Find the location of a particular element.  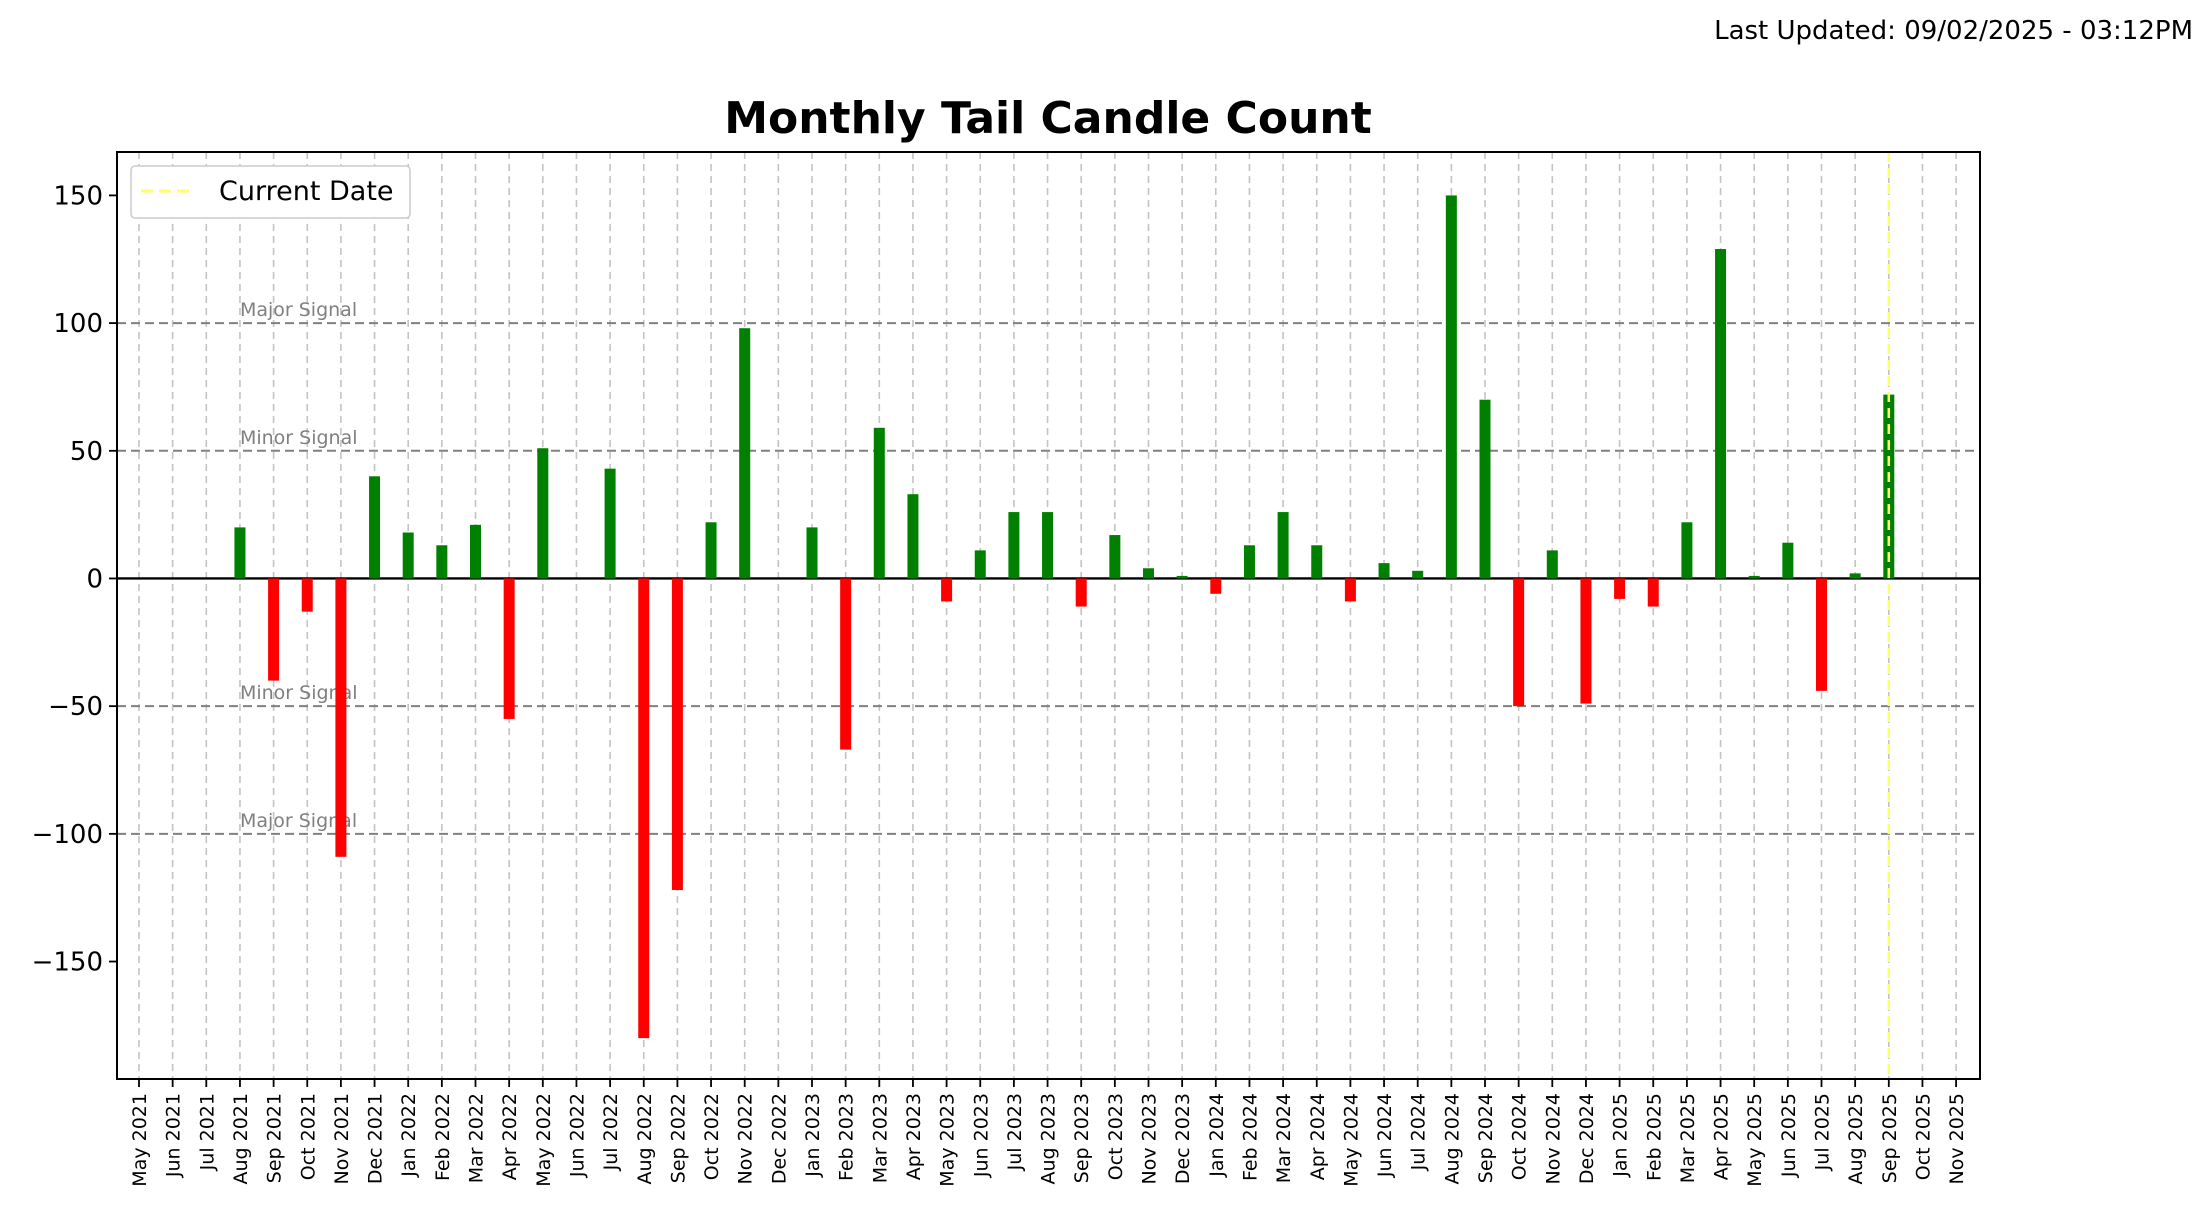

x-tick-label: Mar 2025 is located at coordinates (1688, 1138).